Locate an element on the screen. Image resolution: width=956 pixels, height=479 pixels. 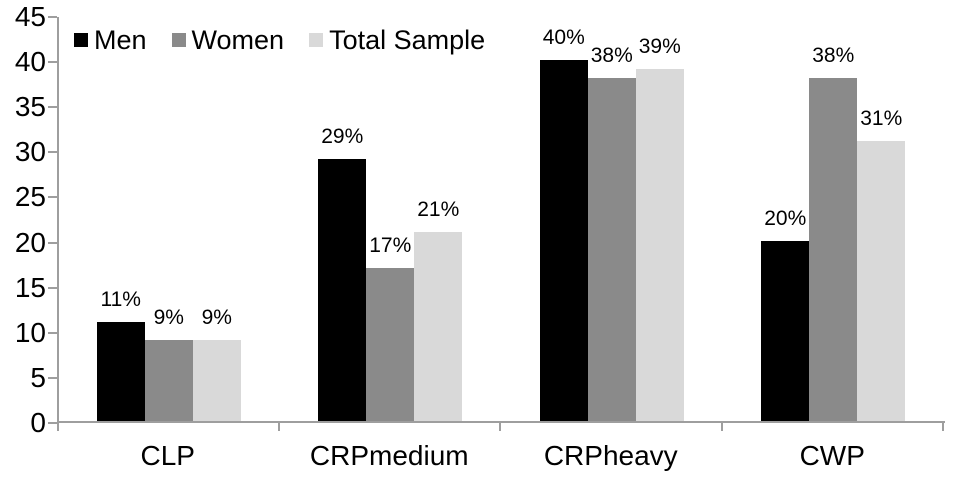
category-label: CLP is located at coordinates (167, 455).